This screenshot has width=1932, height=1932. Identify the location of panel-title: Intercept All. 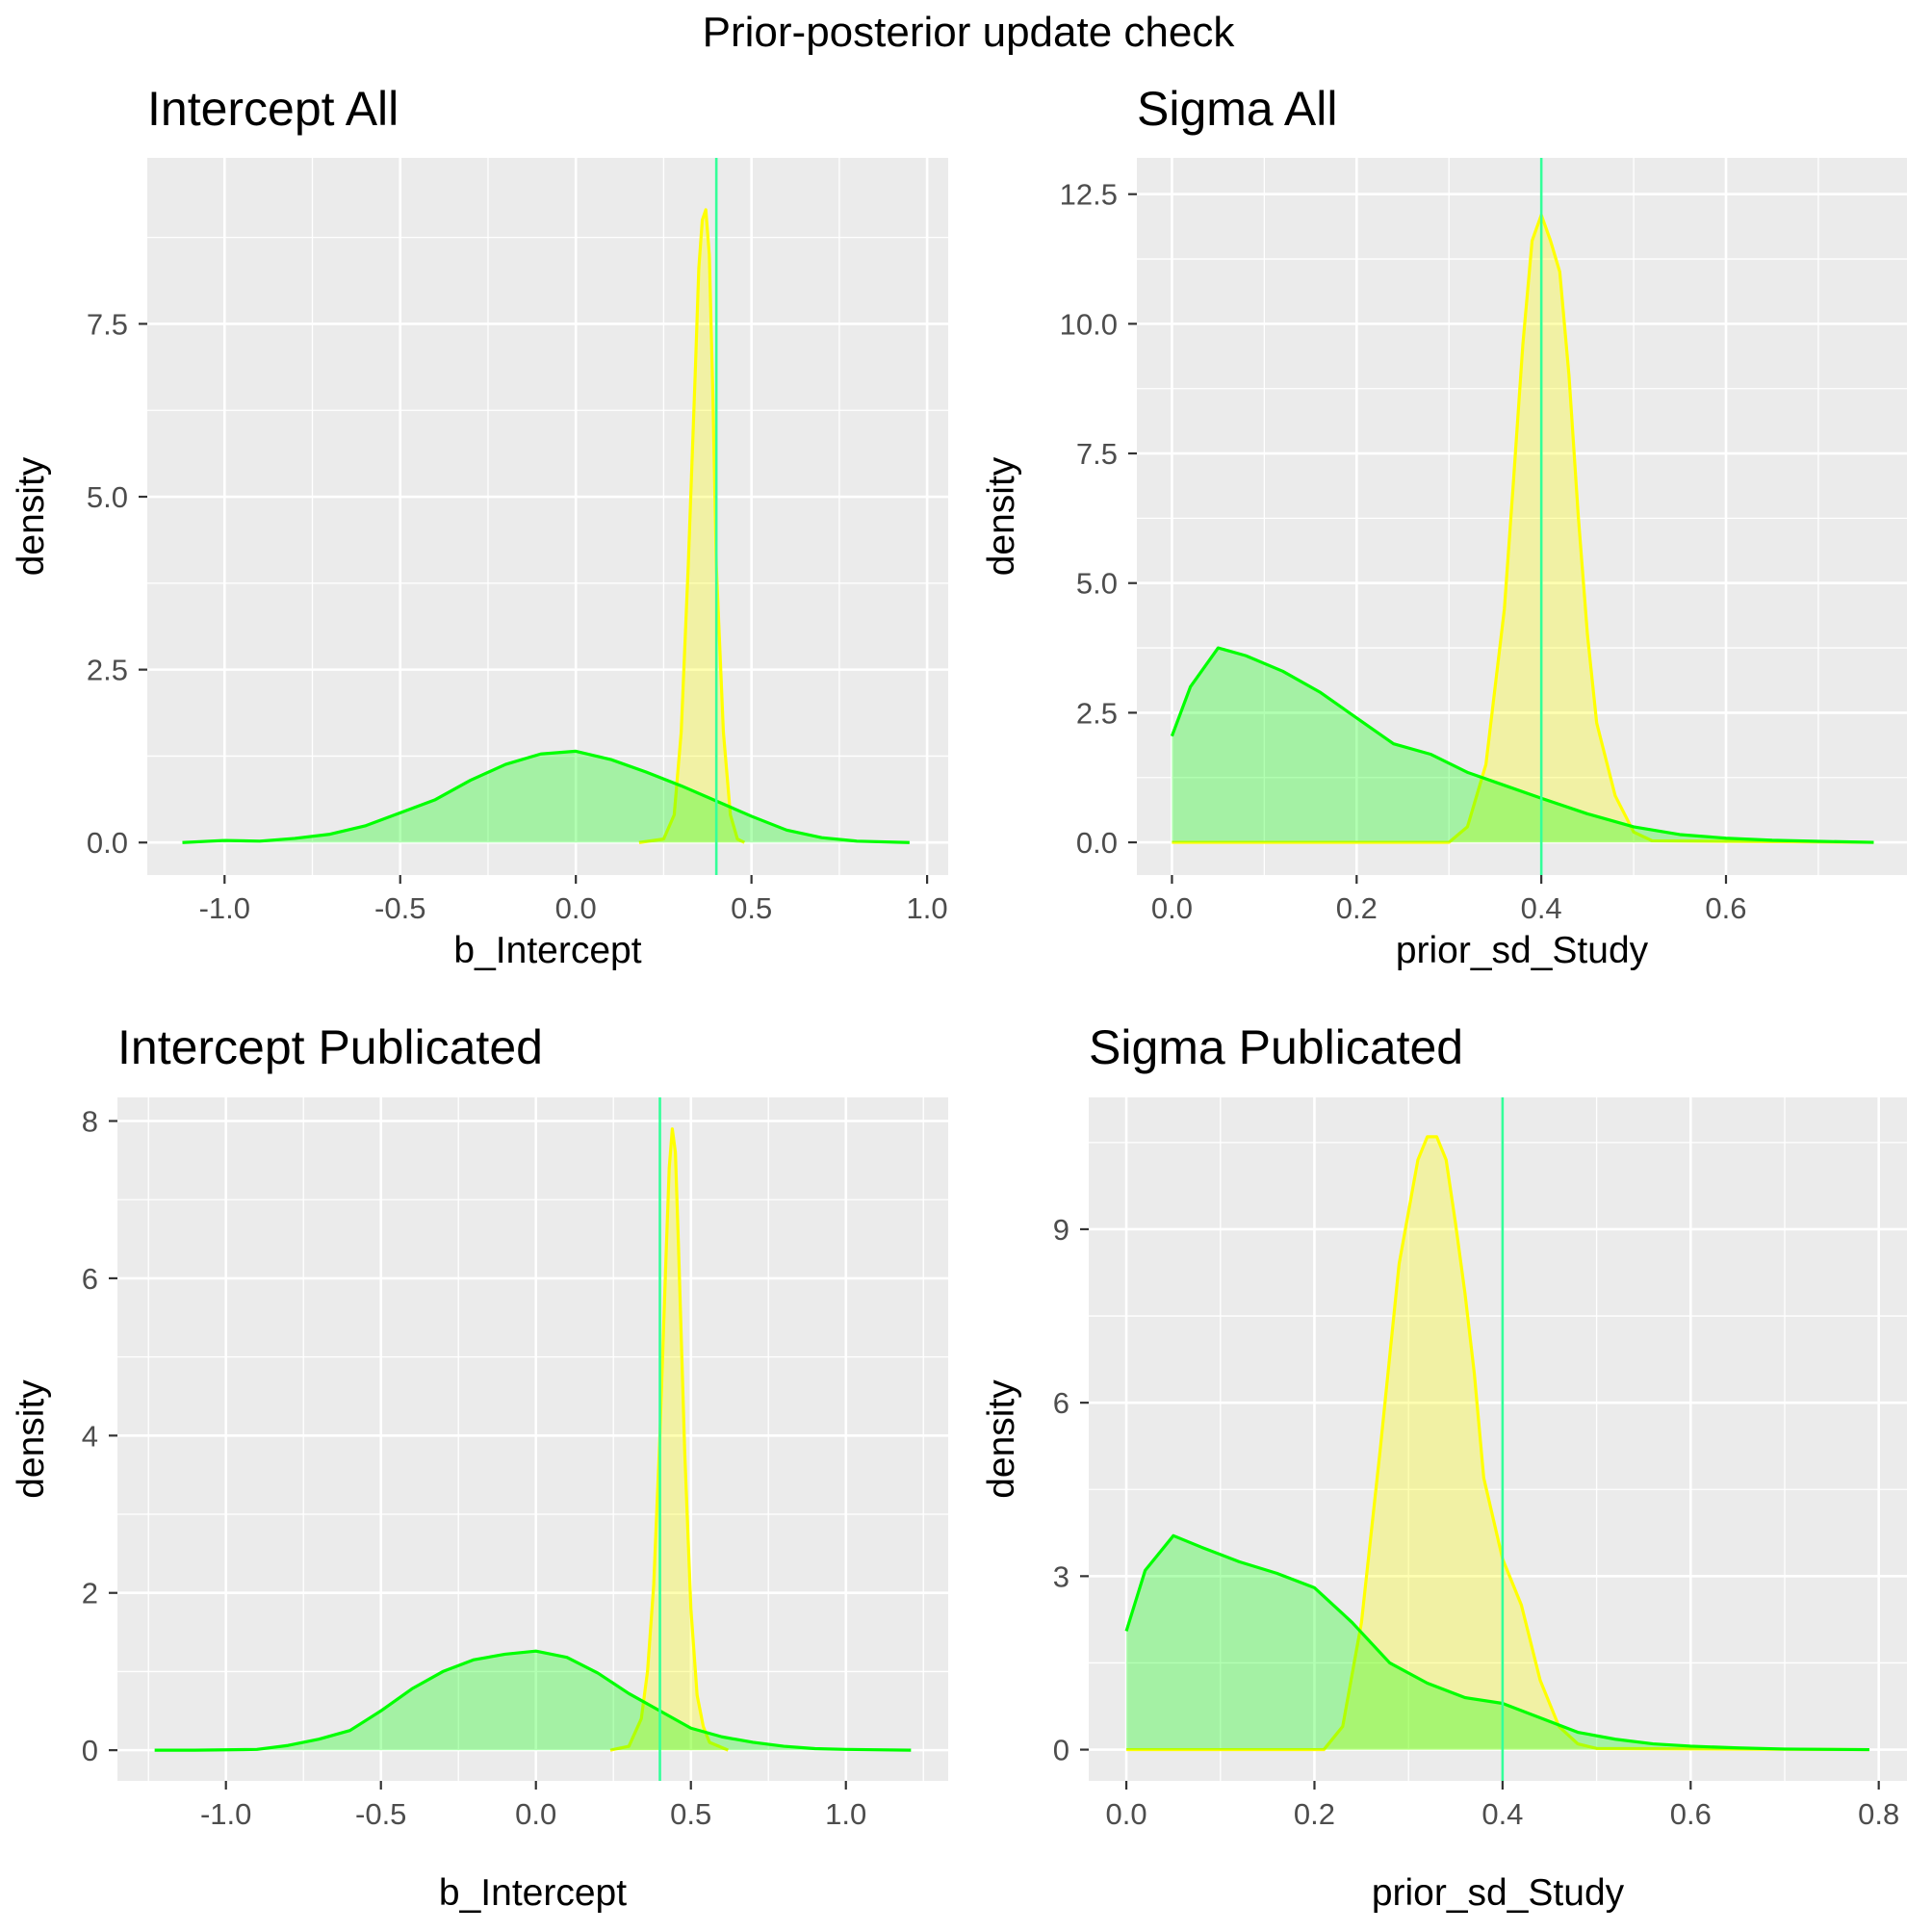
(273, 109).